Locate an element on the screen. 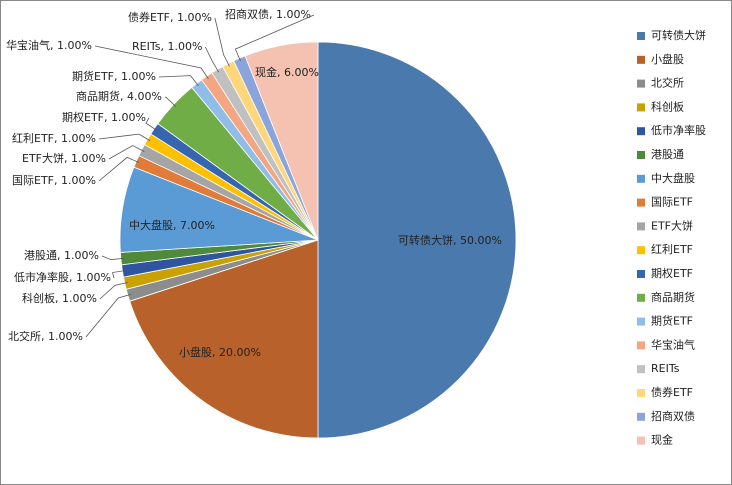  data-label: 国际ETF, 1.00% is located at coordinates (54, 180).